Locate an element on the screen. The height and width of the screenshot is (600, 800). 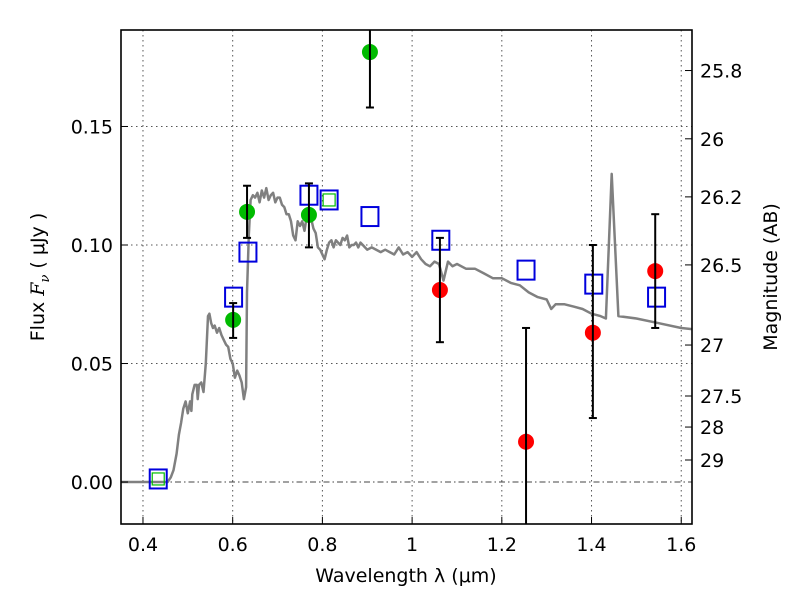
x-tick-label: 1.4 is located at coordinates (591, 545).